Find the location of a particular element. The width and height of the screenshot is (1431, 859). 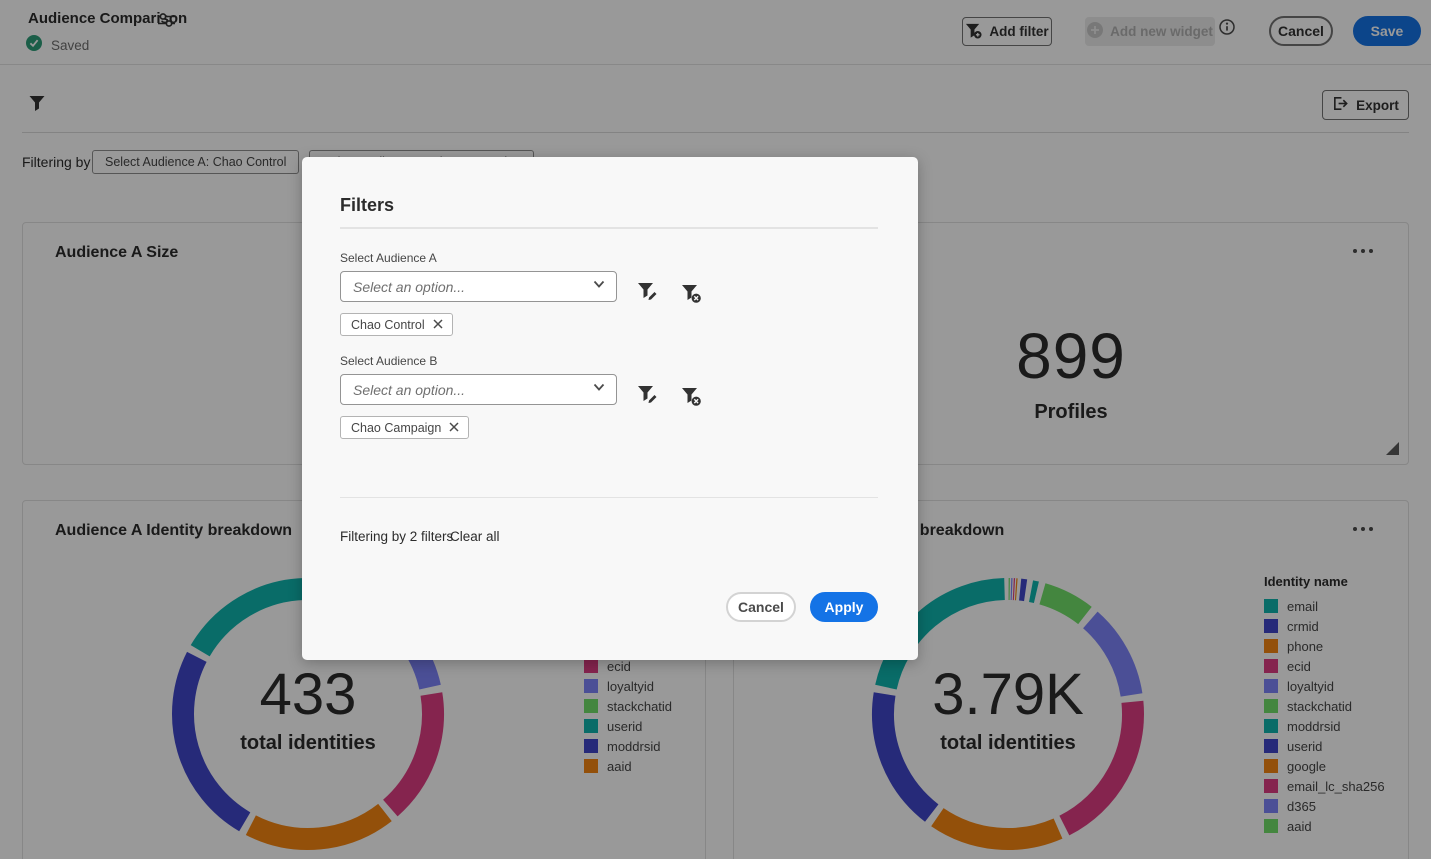

toolbar-divider is located at coordinates (715, 132).